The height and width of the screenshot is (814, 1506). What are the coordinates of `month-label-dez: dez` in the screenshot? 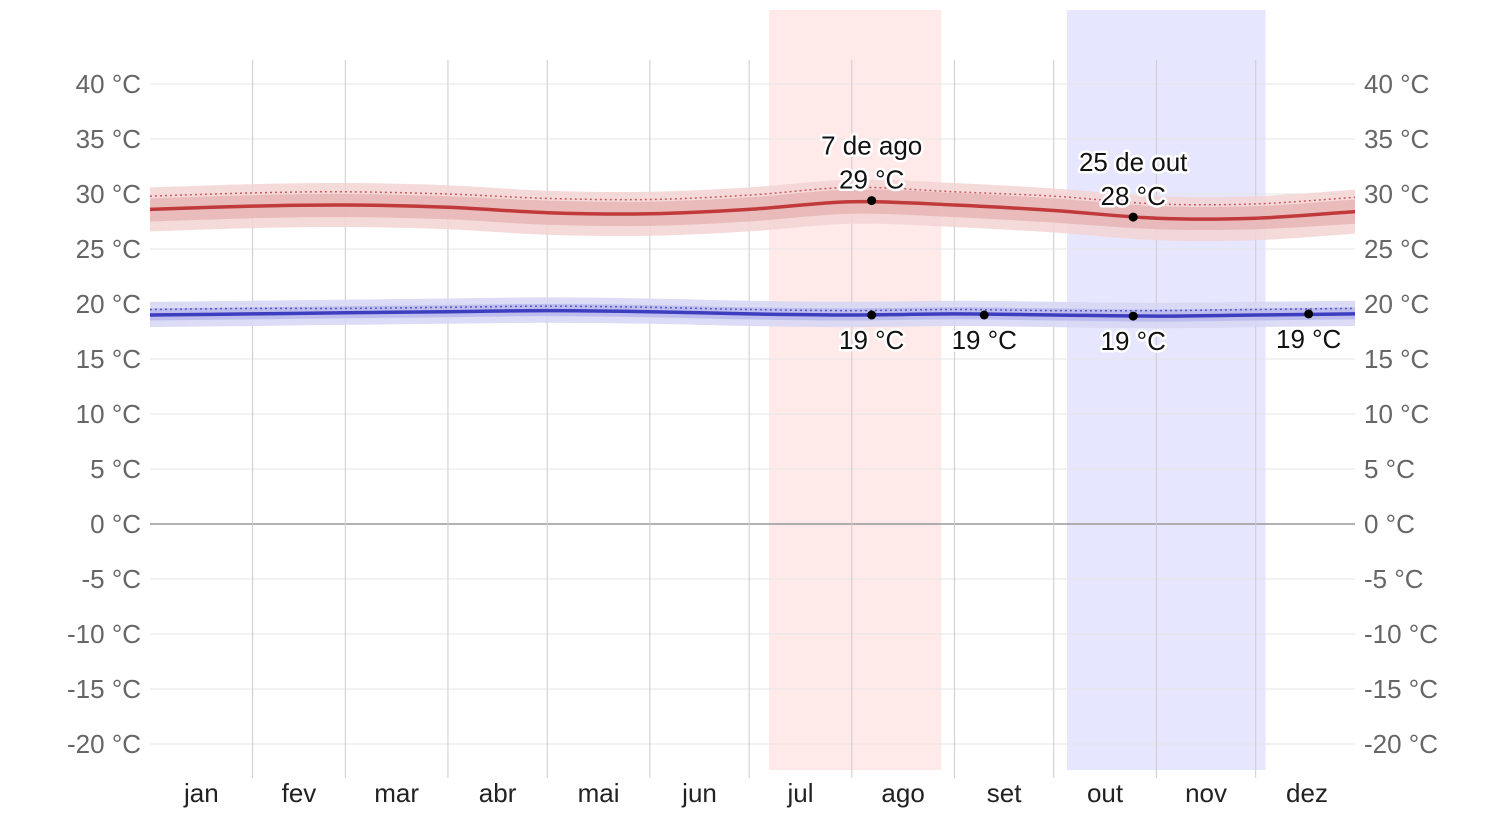 It's located at (1307, 793).